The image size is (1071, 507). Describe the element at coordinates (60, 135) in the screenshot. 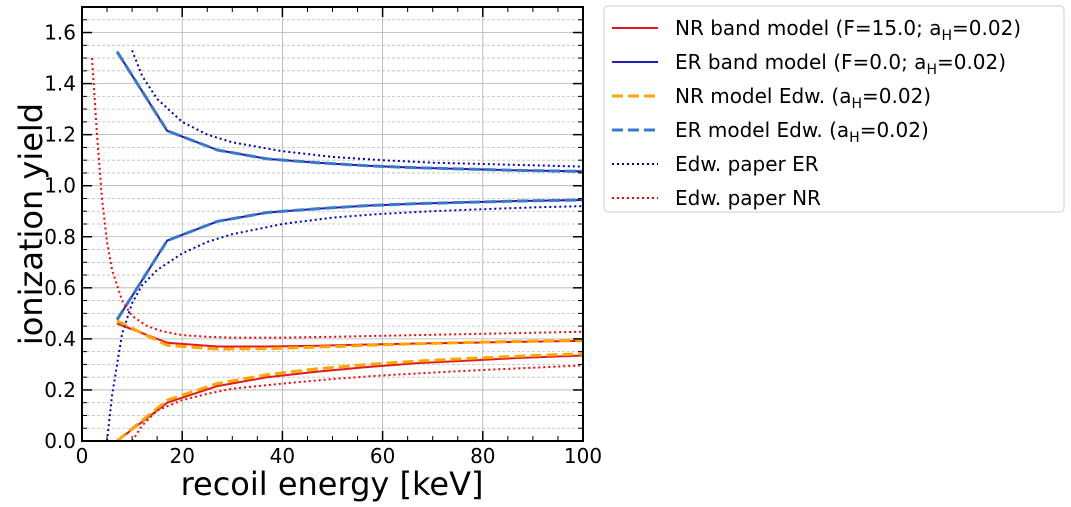

I see `y-tick-label: 1.2` at that location.